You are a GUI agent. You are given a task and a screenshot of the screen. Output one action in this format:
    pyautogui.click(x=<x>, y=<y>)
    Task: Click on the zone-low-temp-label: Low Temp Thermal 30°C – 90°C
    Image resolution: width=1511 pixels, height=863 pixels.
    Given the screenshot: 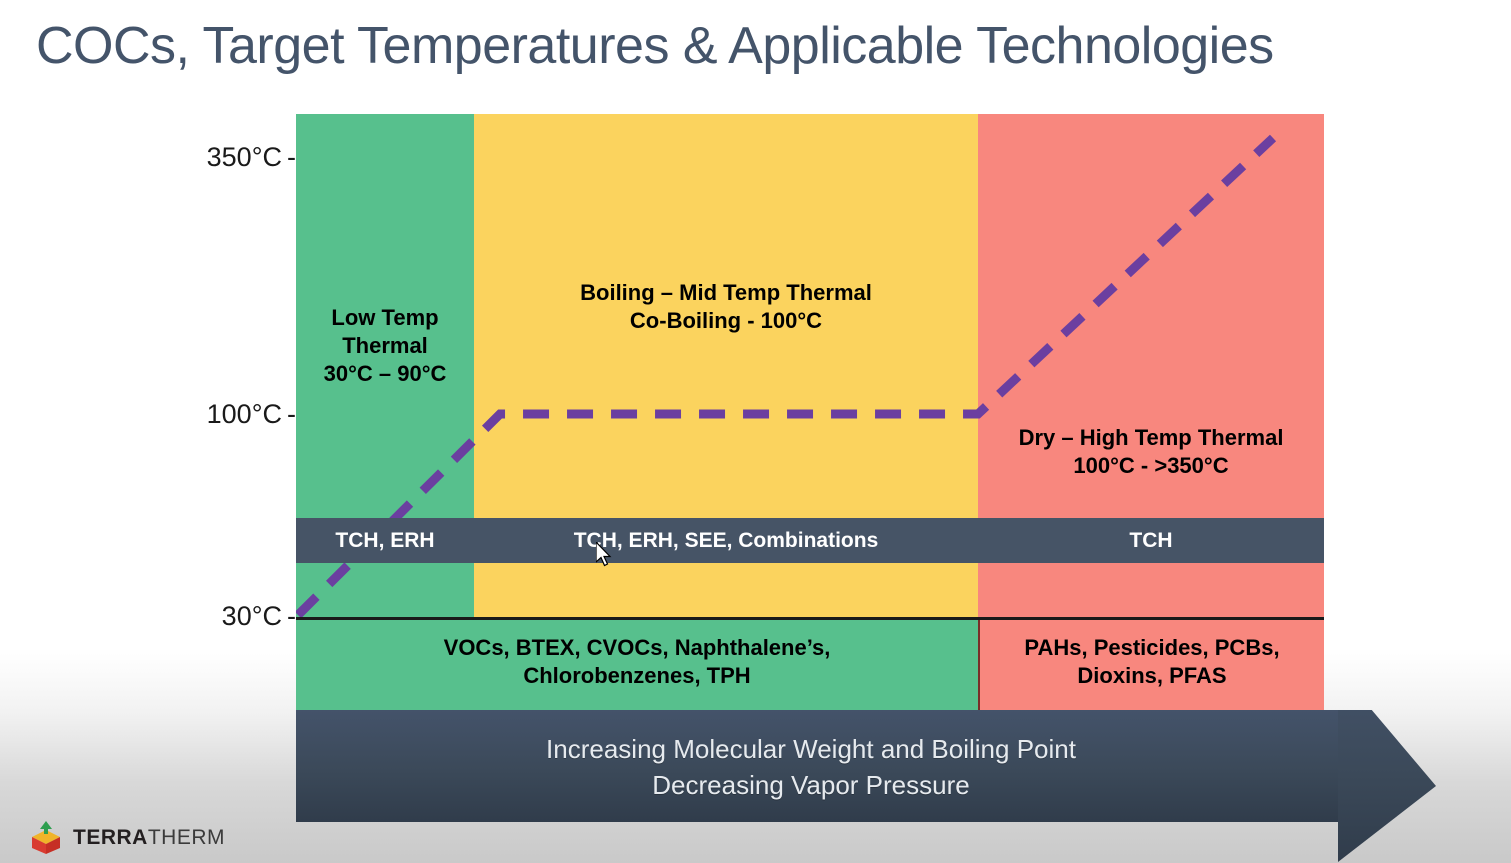 What is the action you would take?
    pyautogui.click(x=385, y=346)
    